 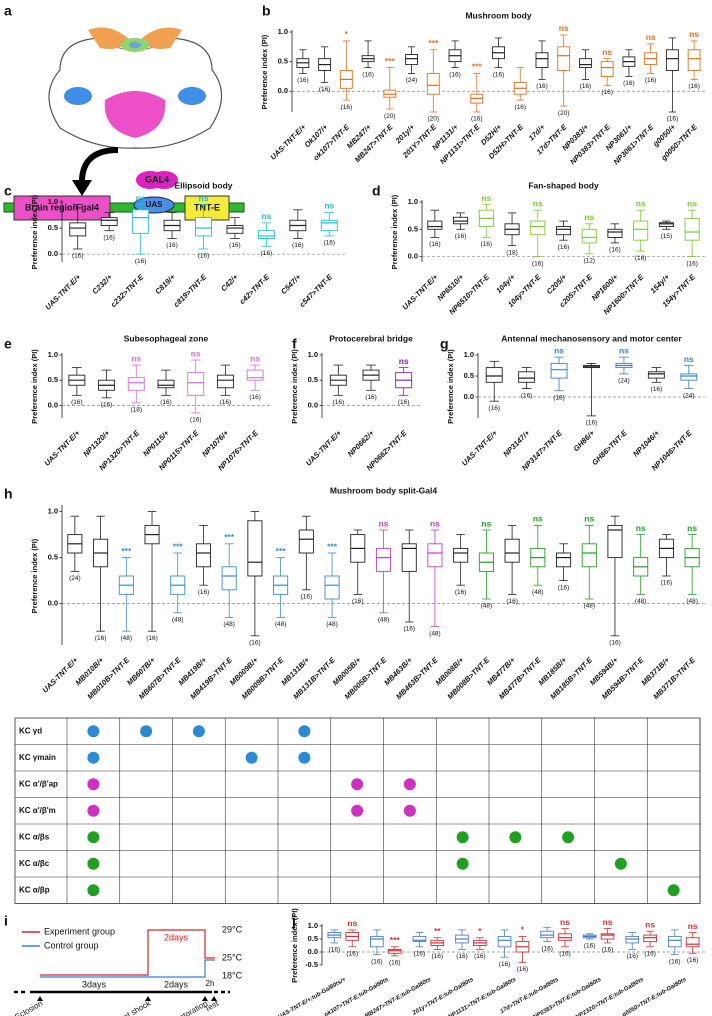 What do you see at coordinates (37, 810) in the screenshot?
I see `table-row-label: KC α'/β'm` at bounding box center [37, 810].